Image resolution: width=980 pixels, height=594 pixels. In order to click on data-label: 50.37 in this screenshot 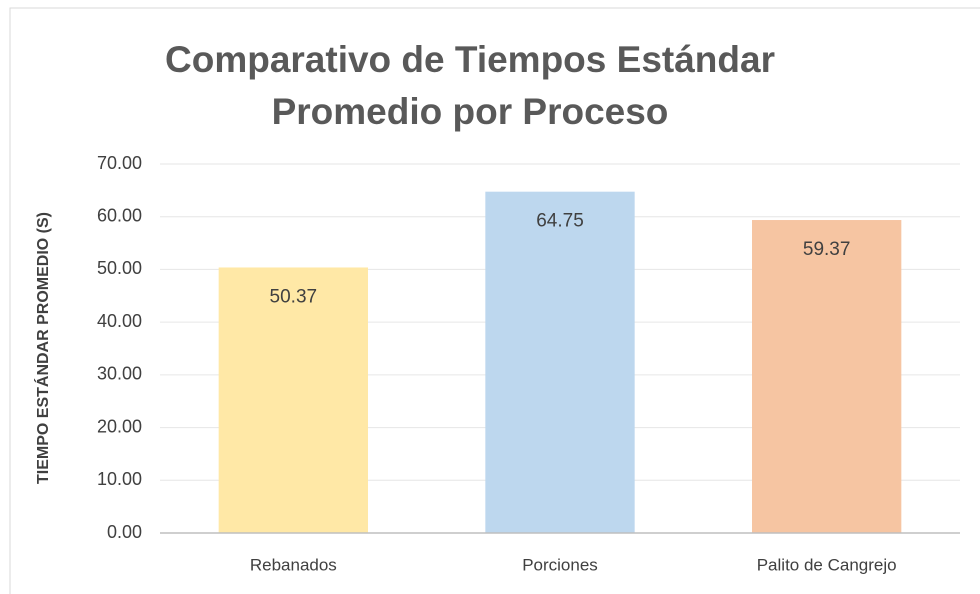, I will do `click(294, 296)`.